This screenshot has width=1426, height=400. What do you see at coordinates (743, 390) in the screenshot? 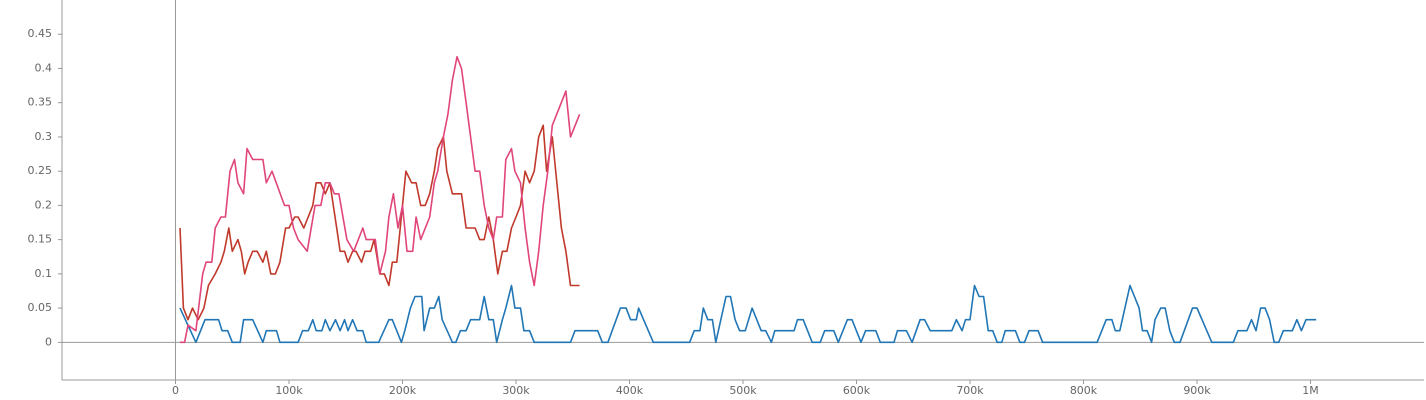
I see `x-tick-label: 500k` at bounding box center [743, 390].